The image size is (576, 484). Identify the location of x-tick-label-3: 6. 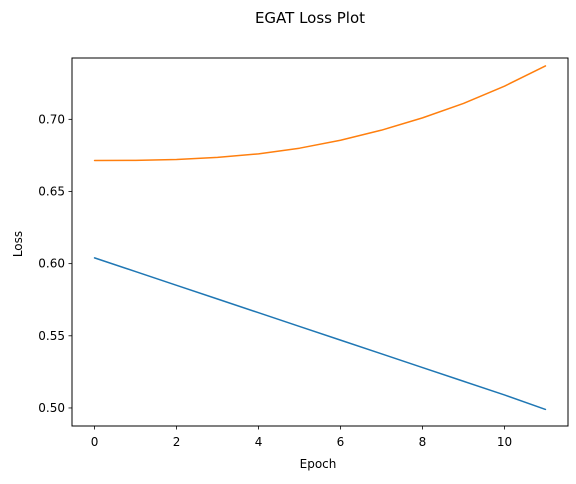
(341, 442).